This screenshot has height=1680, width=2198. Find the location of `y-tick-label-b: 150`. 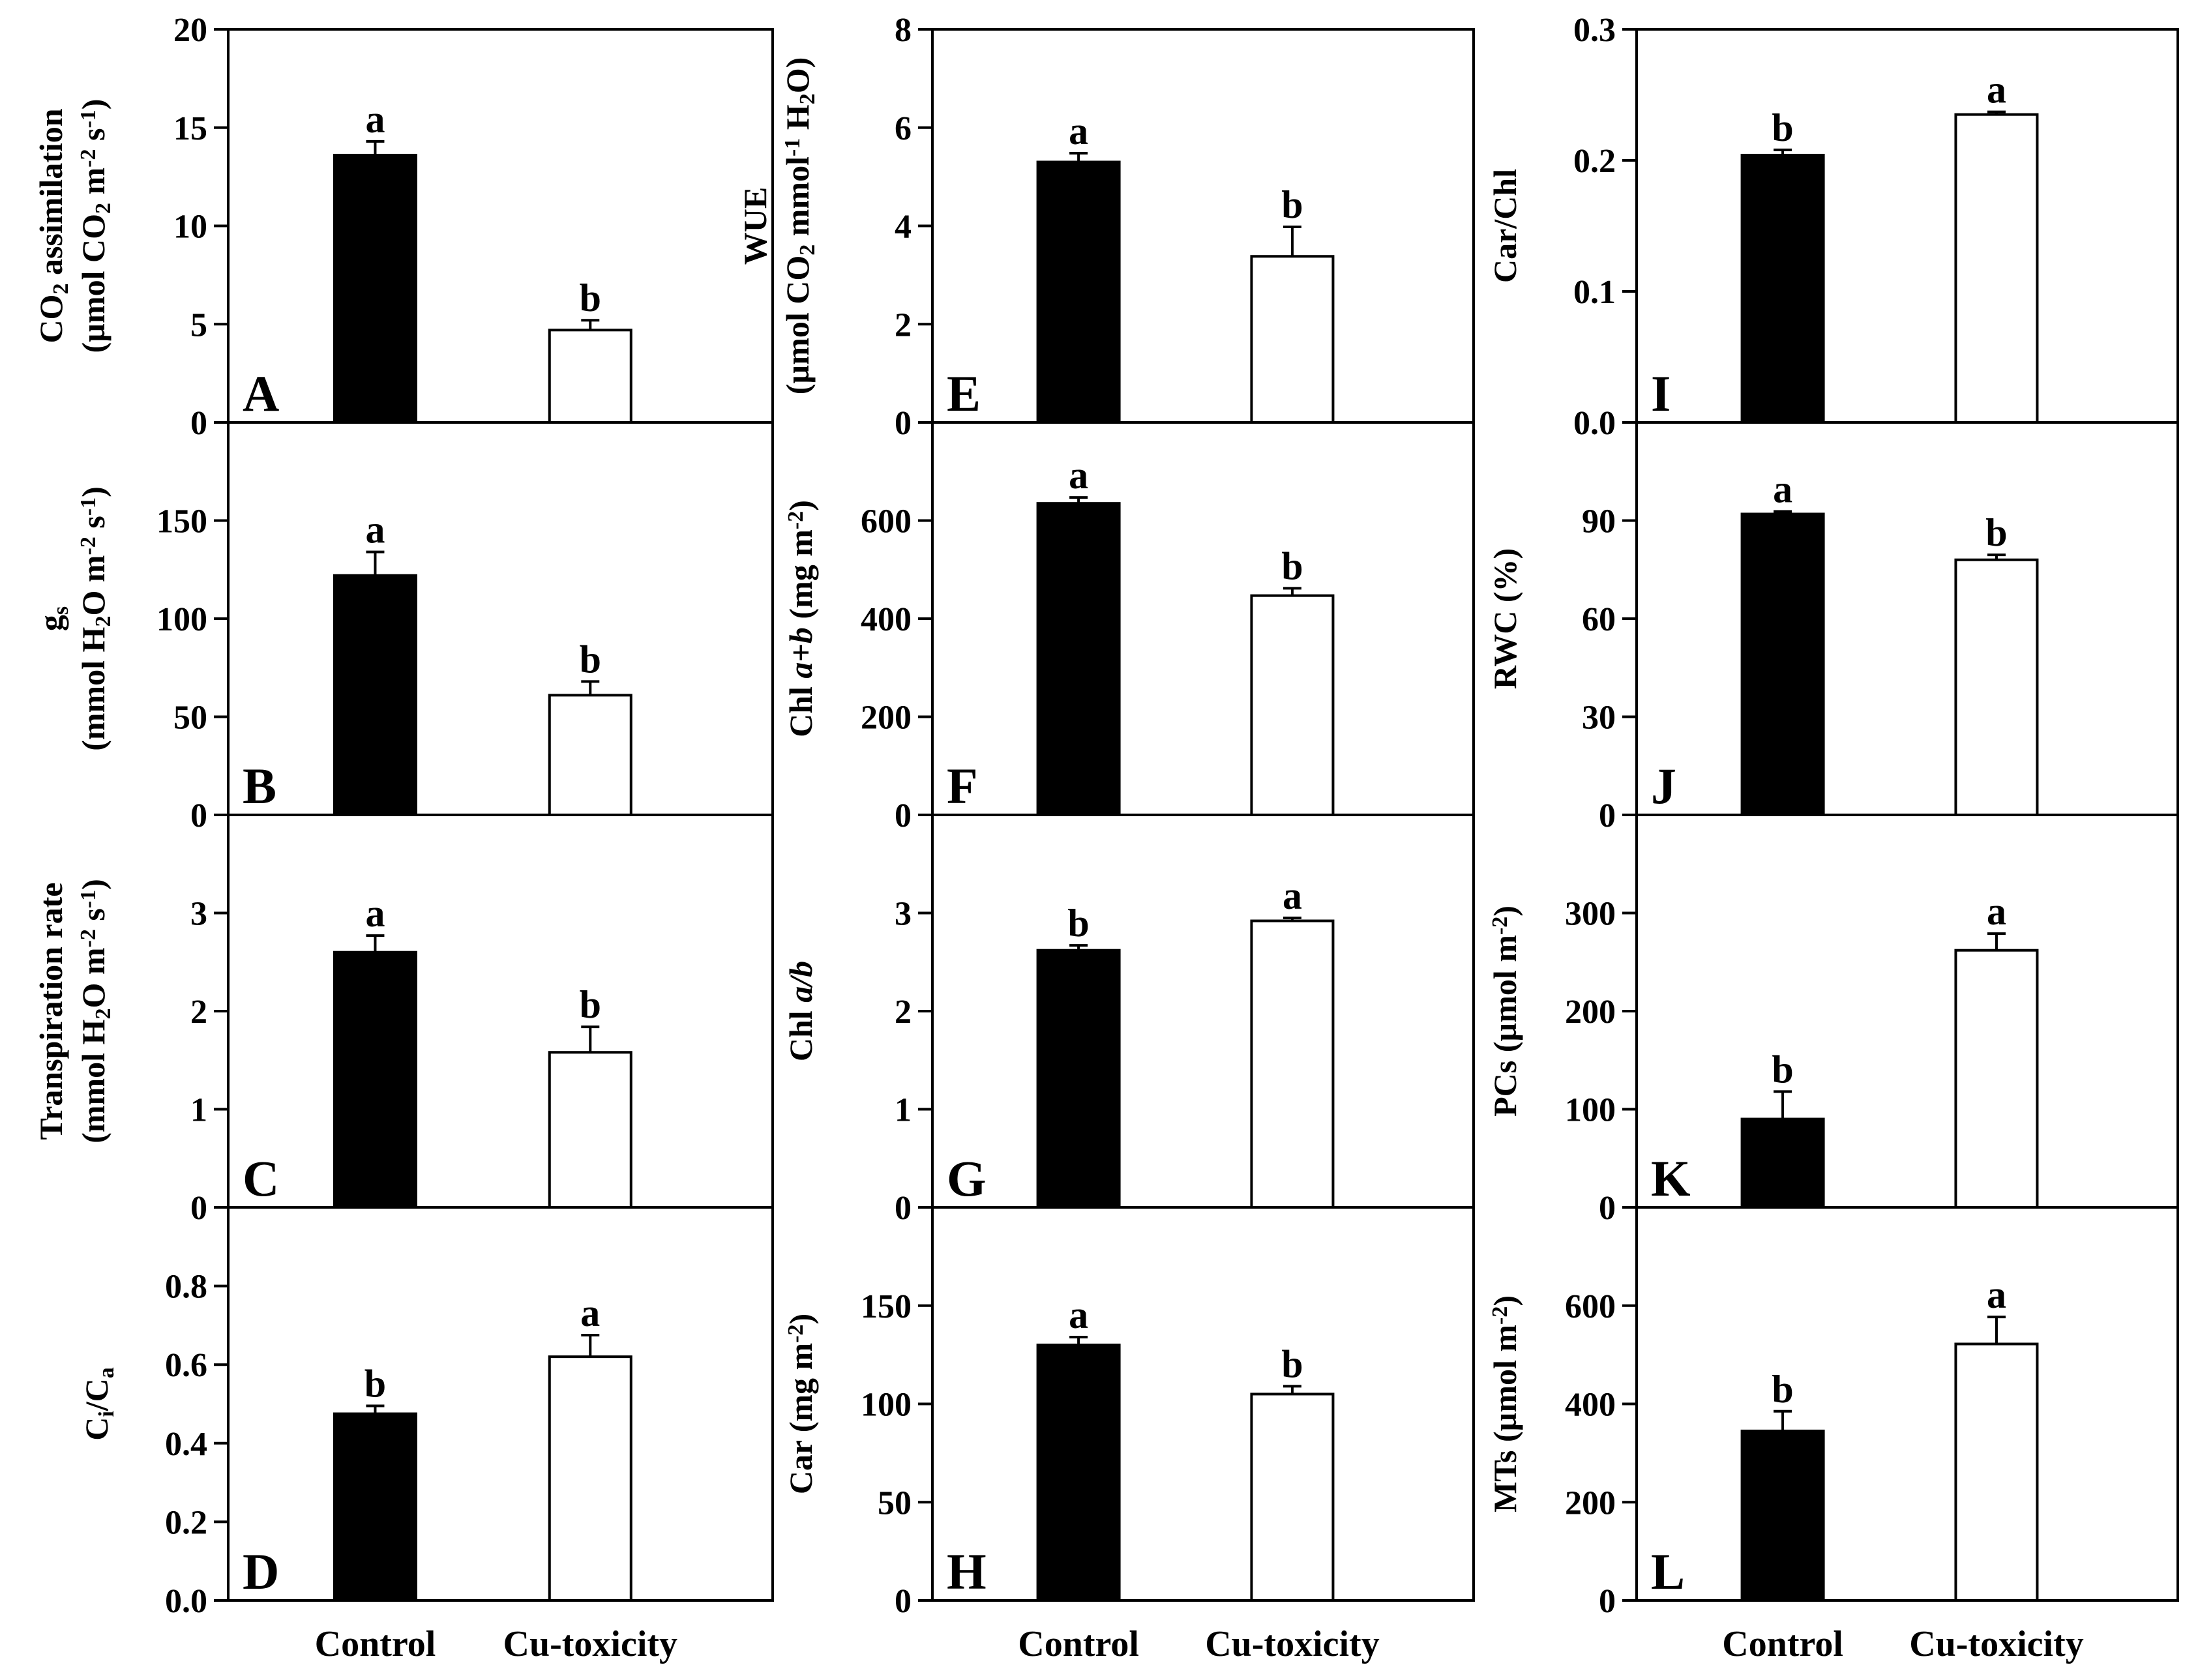

y-tick-label-b: 150 is located at coordinates (181, 521).